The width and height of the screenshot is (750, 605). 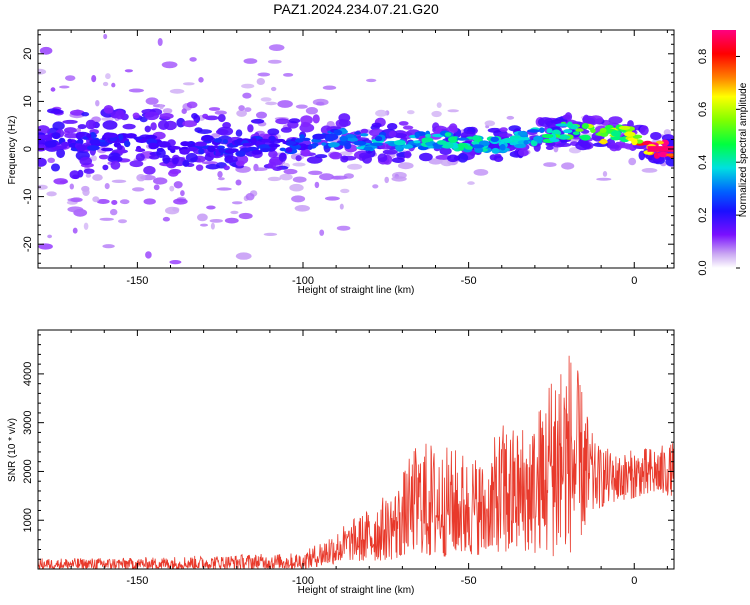 What do you see at coordinates (12, 450) in the screenshot?
I see `snr-ylabel: SNR (10 * v/v)` at bounding box center [12, 450].